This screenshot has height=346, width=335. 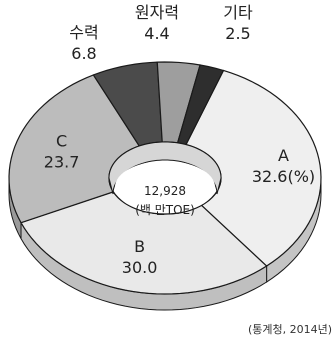 What do you see at coordinates (62, 162) in the screenshot?
I see `slice-value-label-2: 23.7` at bounding box center [62, 162].